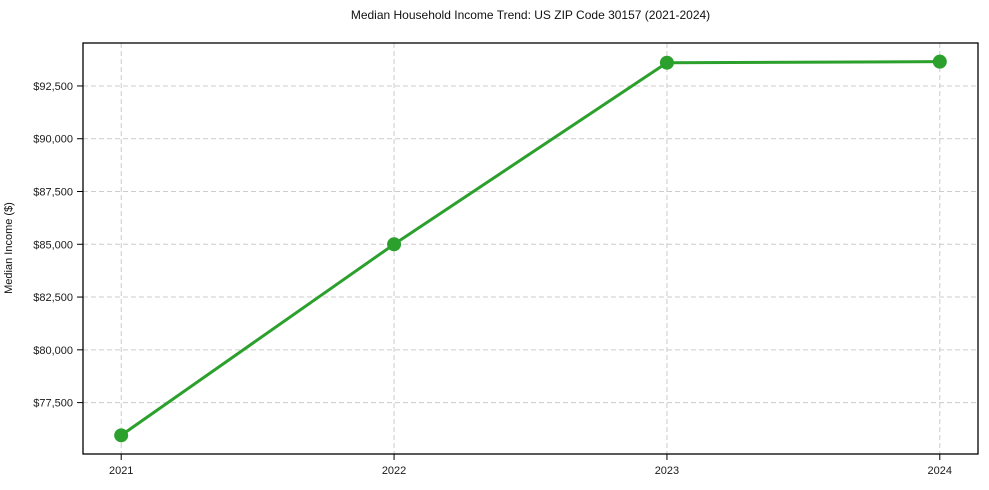 The image size is (989, 490). I want to click on y-tick-label: $80,000, so click(53, 351).